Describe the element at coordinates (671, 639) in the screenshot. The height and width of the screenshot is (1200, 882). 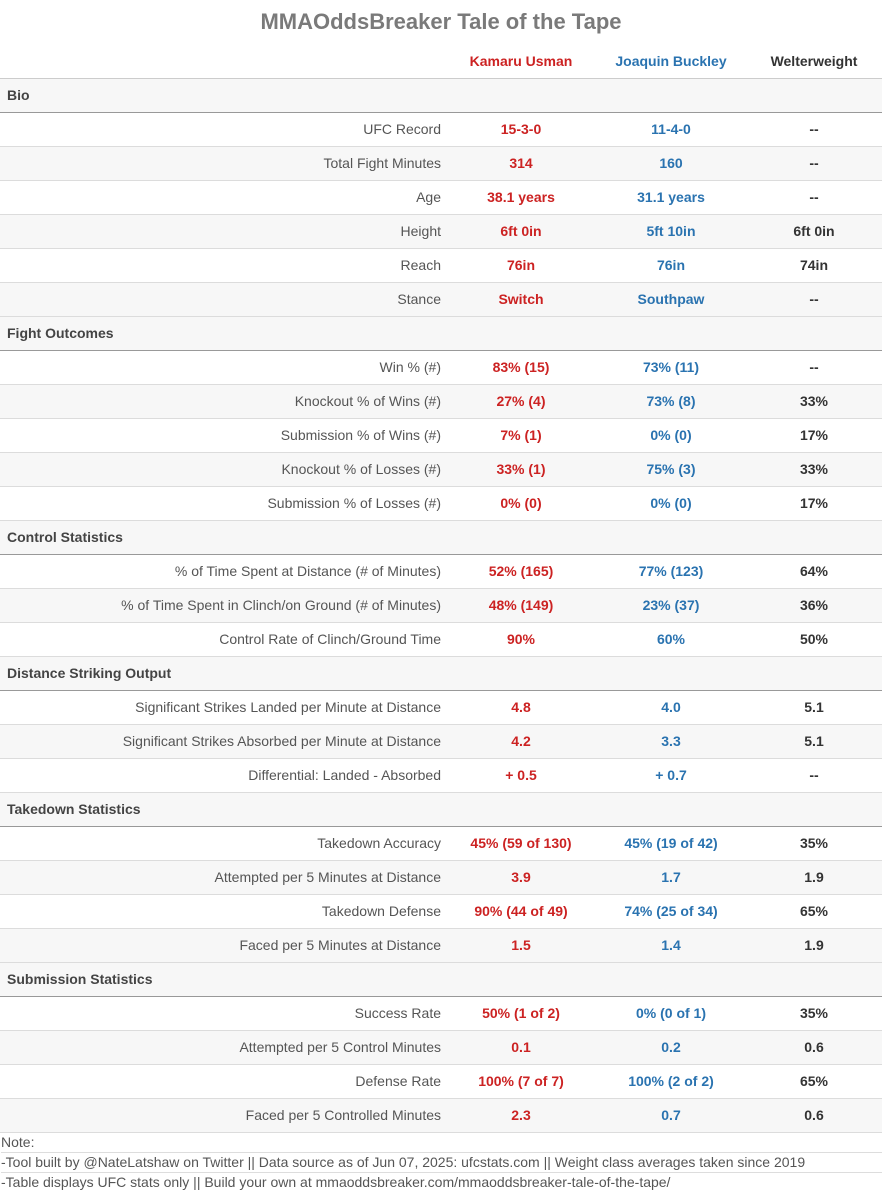
I see `fighter2-value: 60%` at that location.